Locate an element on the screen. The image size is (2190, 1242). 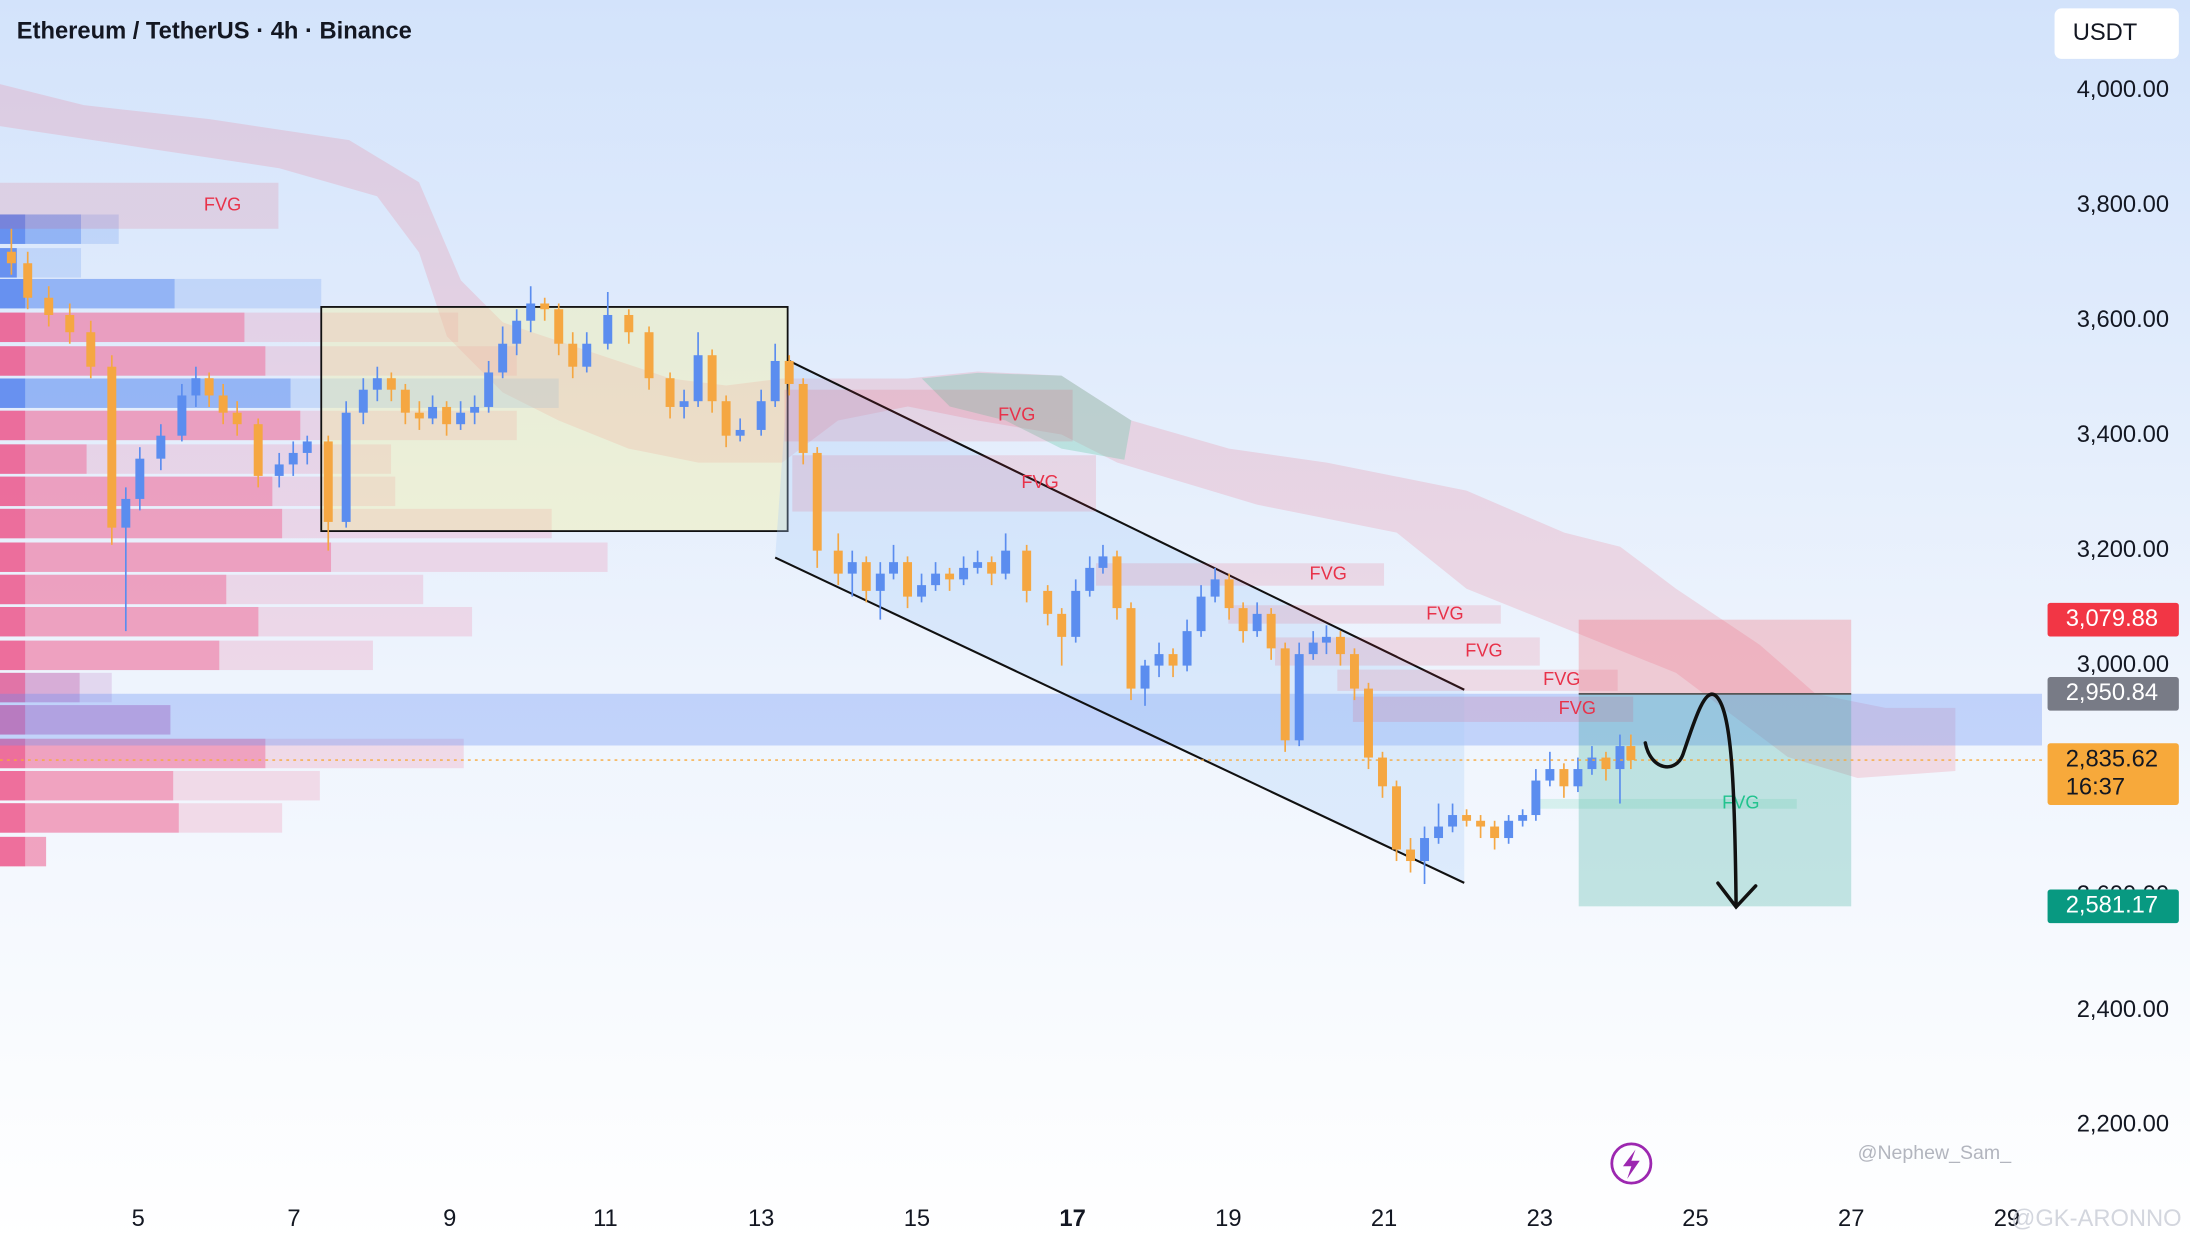
target-zone is located at coordinates (1715, 800).